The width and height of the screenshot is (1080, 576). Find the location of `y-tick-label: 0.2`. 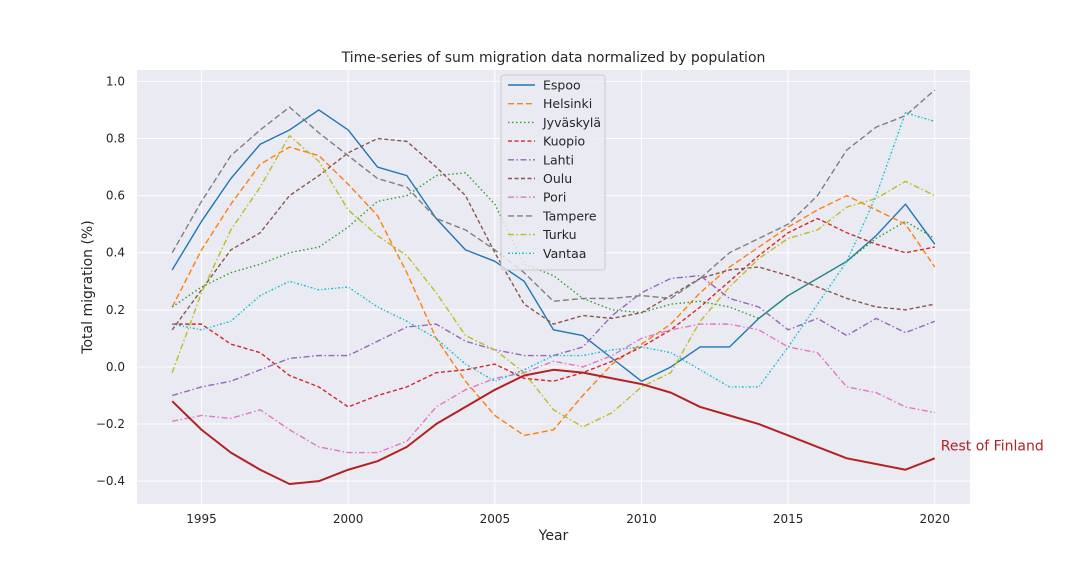

y-tick-label: 0.2 is located at coordinates (115, 310).